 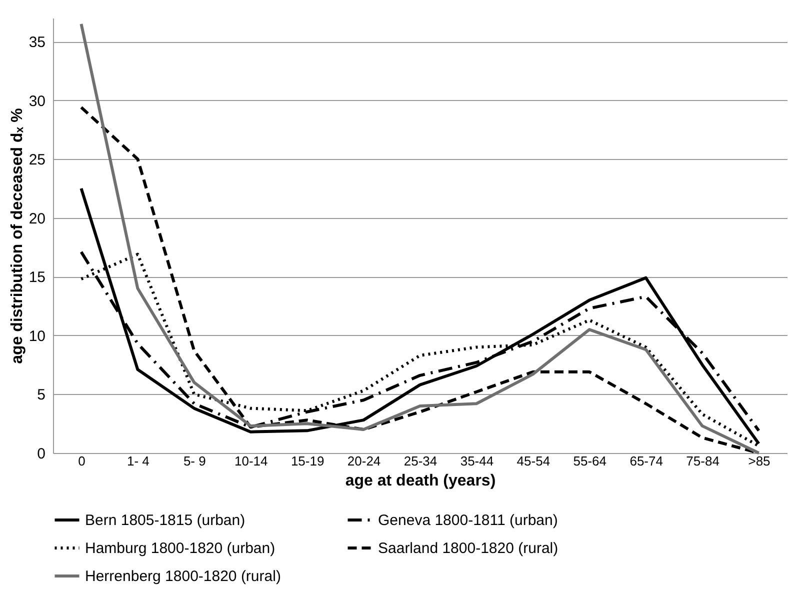 I want to click on x-tick-label: 20-24, so click(x=364, y=461).